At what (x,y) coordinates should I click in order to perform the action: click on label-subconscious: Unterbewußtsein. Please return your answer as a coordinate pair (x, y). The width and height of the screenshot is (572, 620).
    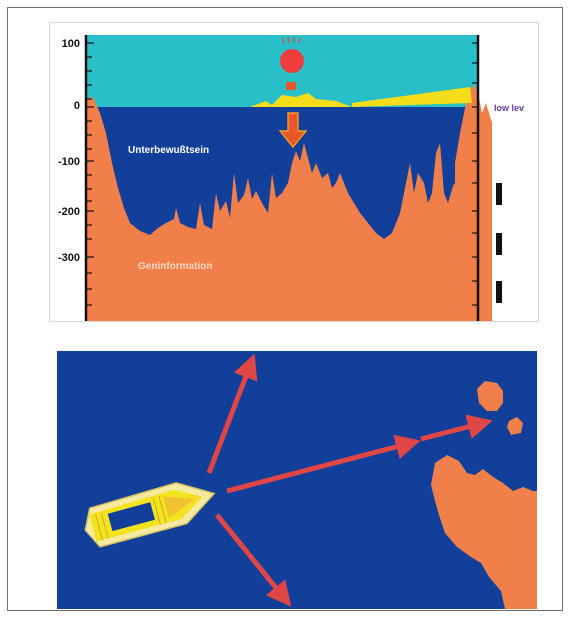
    Looking at the image, I should click on (168, 150).